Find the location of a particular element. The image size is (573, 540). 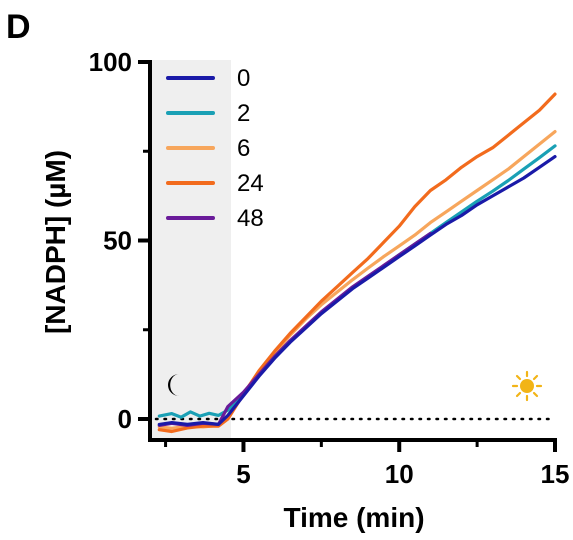

y-tick-label: 50 is located at coordinates (117, 241).